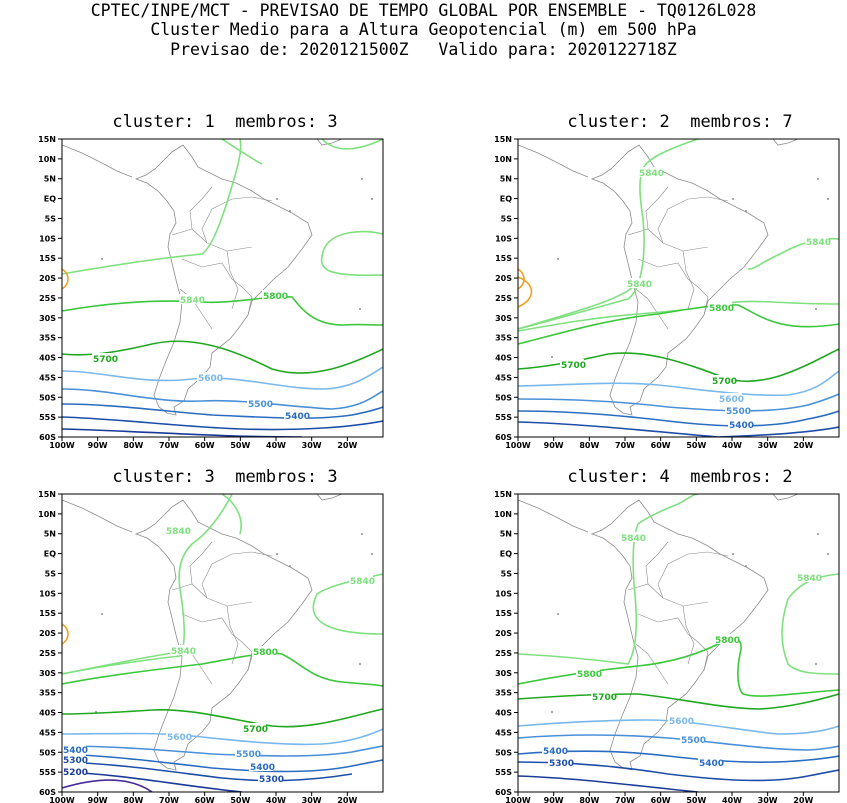  I want to click on contour-label: 5300, so click(75, 761).